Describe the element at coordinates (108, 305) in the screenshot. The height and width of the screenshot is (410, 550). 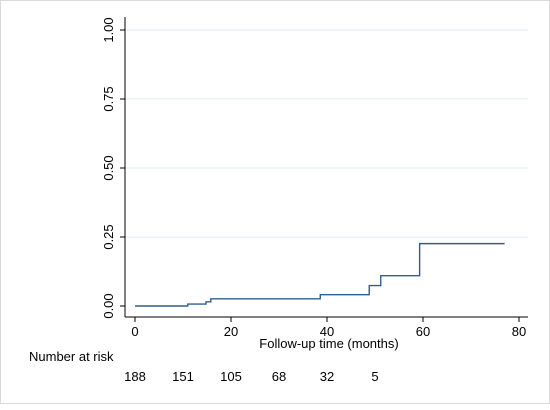
I see `y-tick-label: 0.00` at that location.